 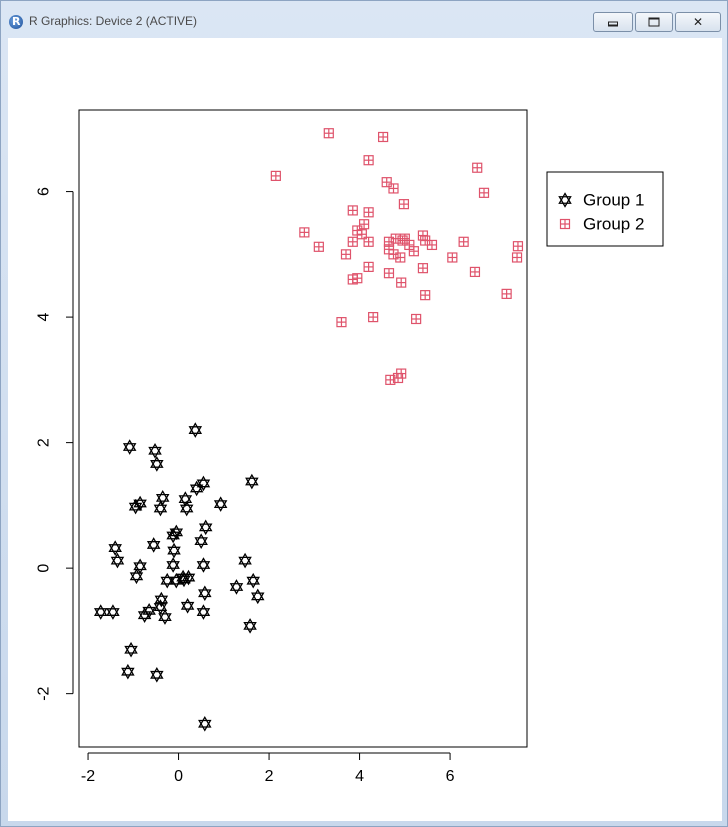 I want to click on y-tick-label: 0, so click(x=44, y=568).